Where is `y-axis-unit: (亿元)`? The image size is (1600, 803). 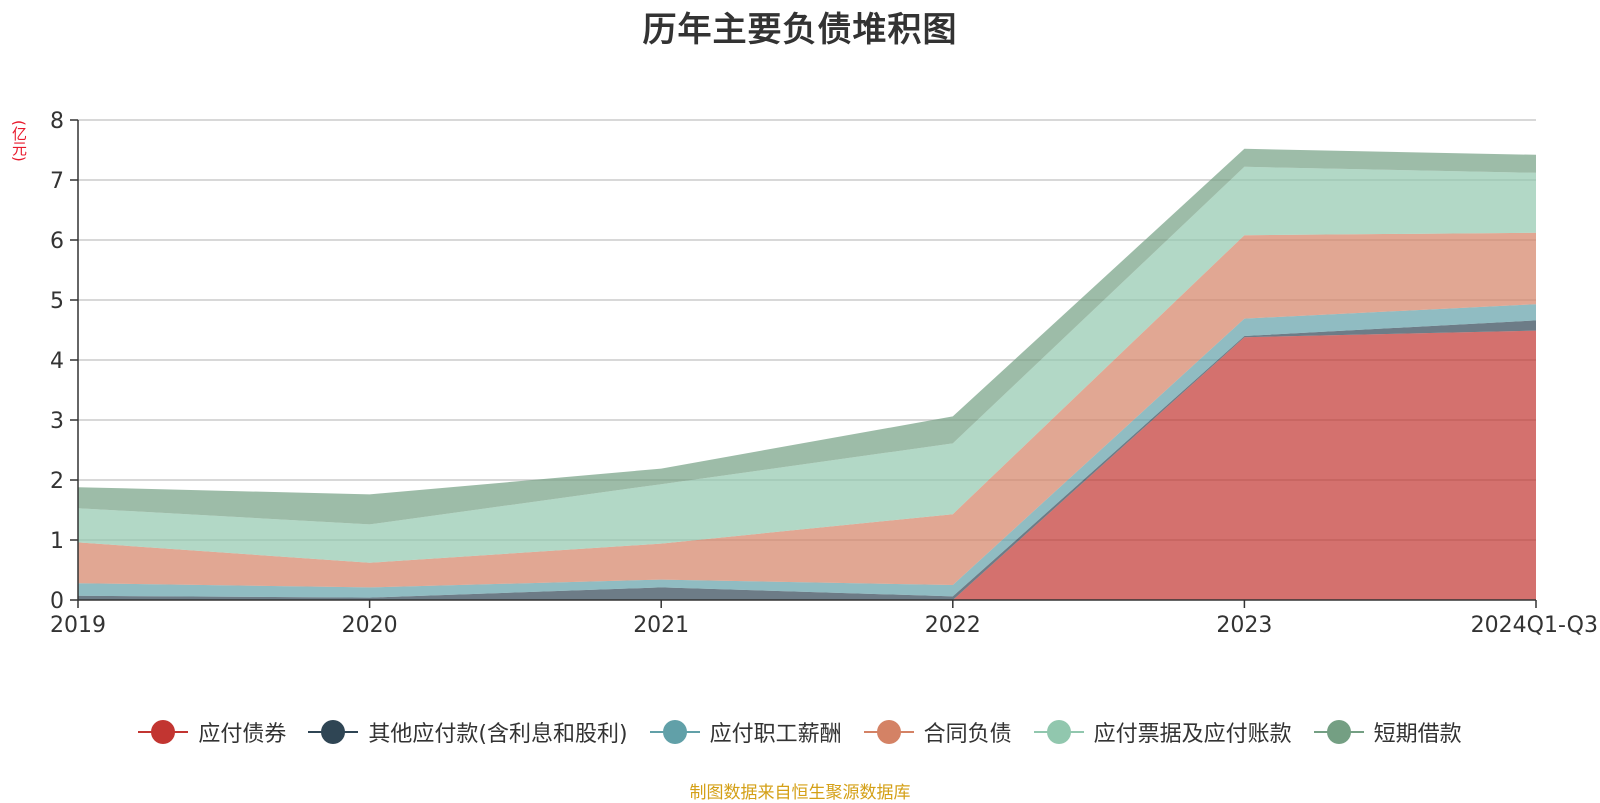
y-axis-unit: (亿元) is located at coordinates (19, 141).